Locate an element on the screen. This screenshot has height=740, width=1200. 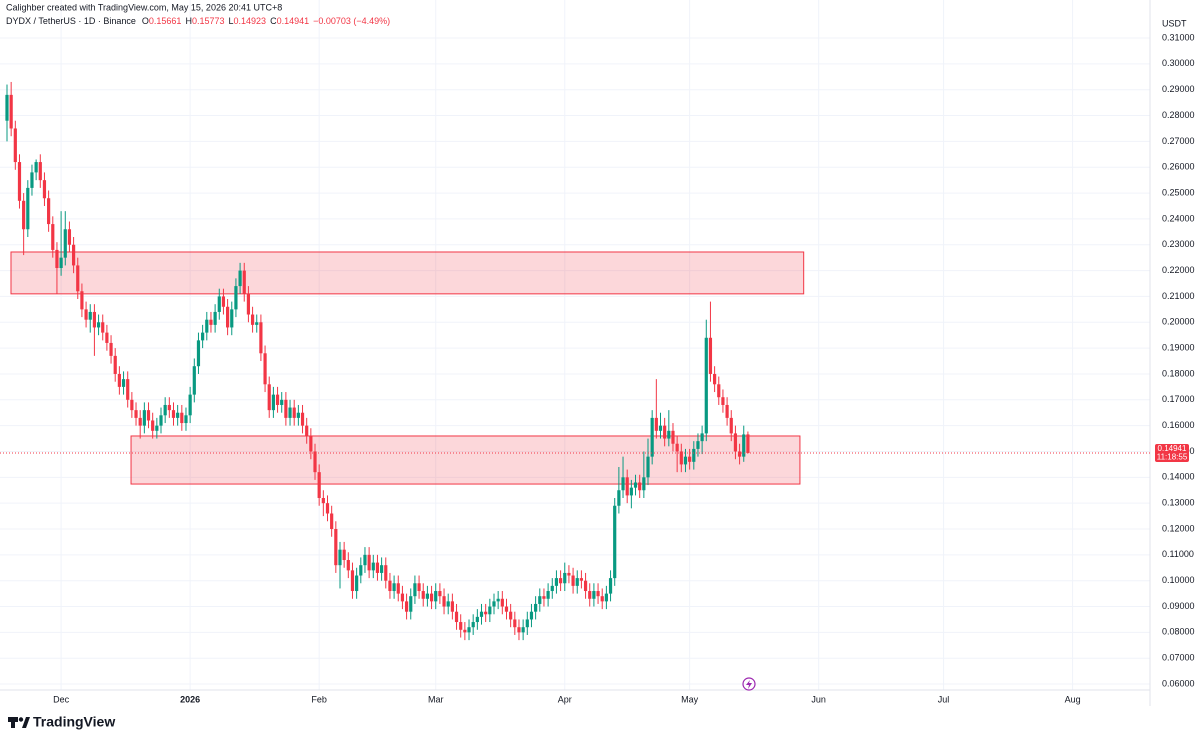
x-tick-label: Aug is located at coordinates (1073, 699).